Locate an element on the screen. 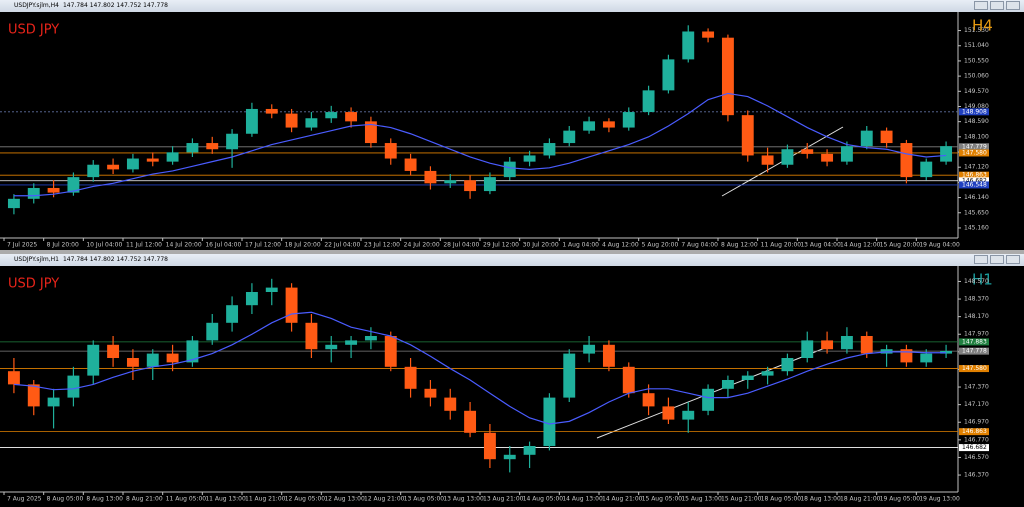 This screenshot has width=1024, height=507. x-tick-label: 15 Aug 21:00 is located at coordinates (741, 499).